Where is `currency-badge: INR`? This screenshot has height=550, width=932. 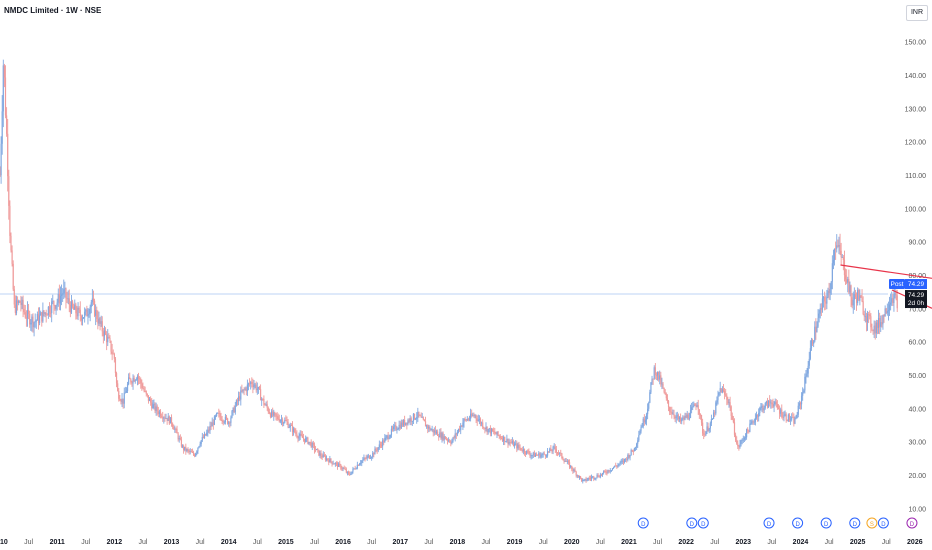 currency-badge: INR is located at coordinates (917, 13).